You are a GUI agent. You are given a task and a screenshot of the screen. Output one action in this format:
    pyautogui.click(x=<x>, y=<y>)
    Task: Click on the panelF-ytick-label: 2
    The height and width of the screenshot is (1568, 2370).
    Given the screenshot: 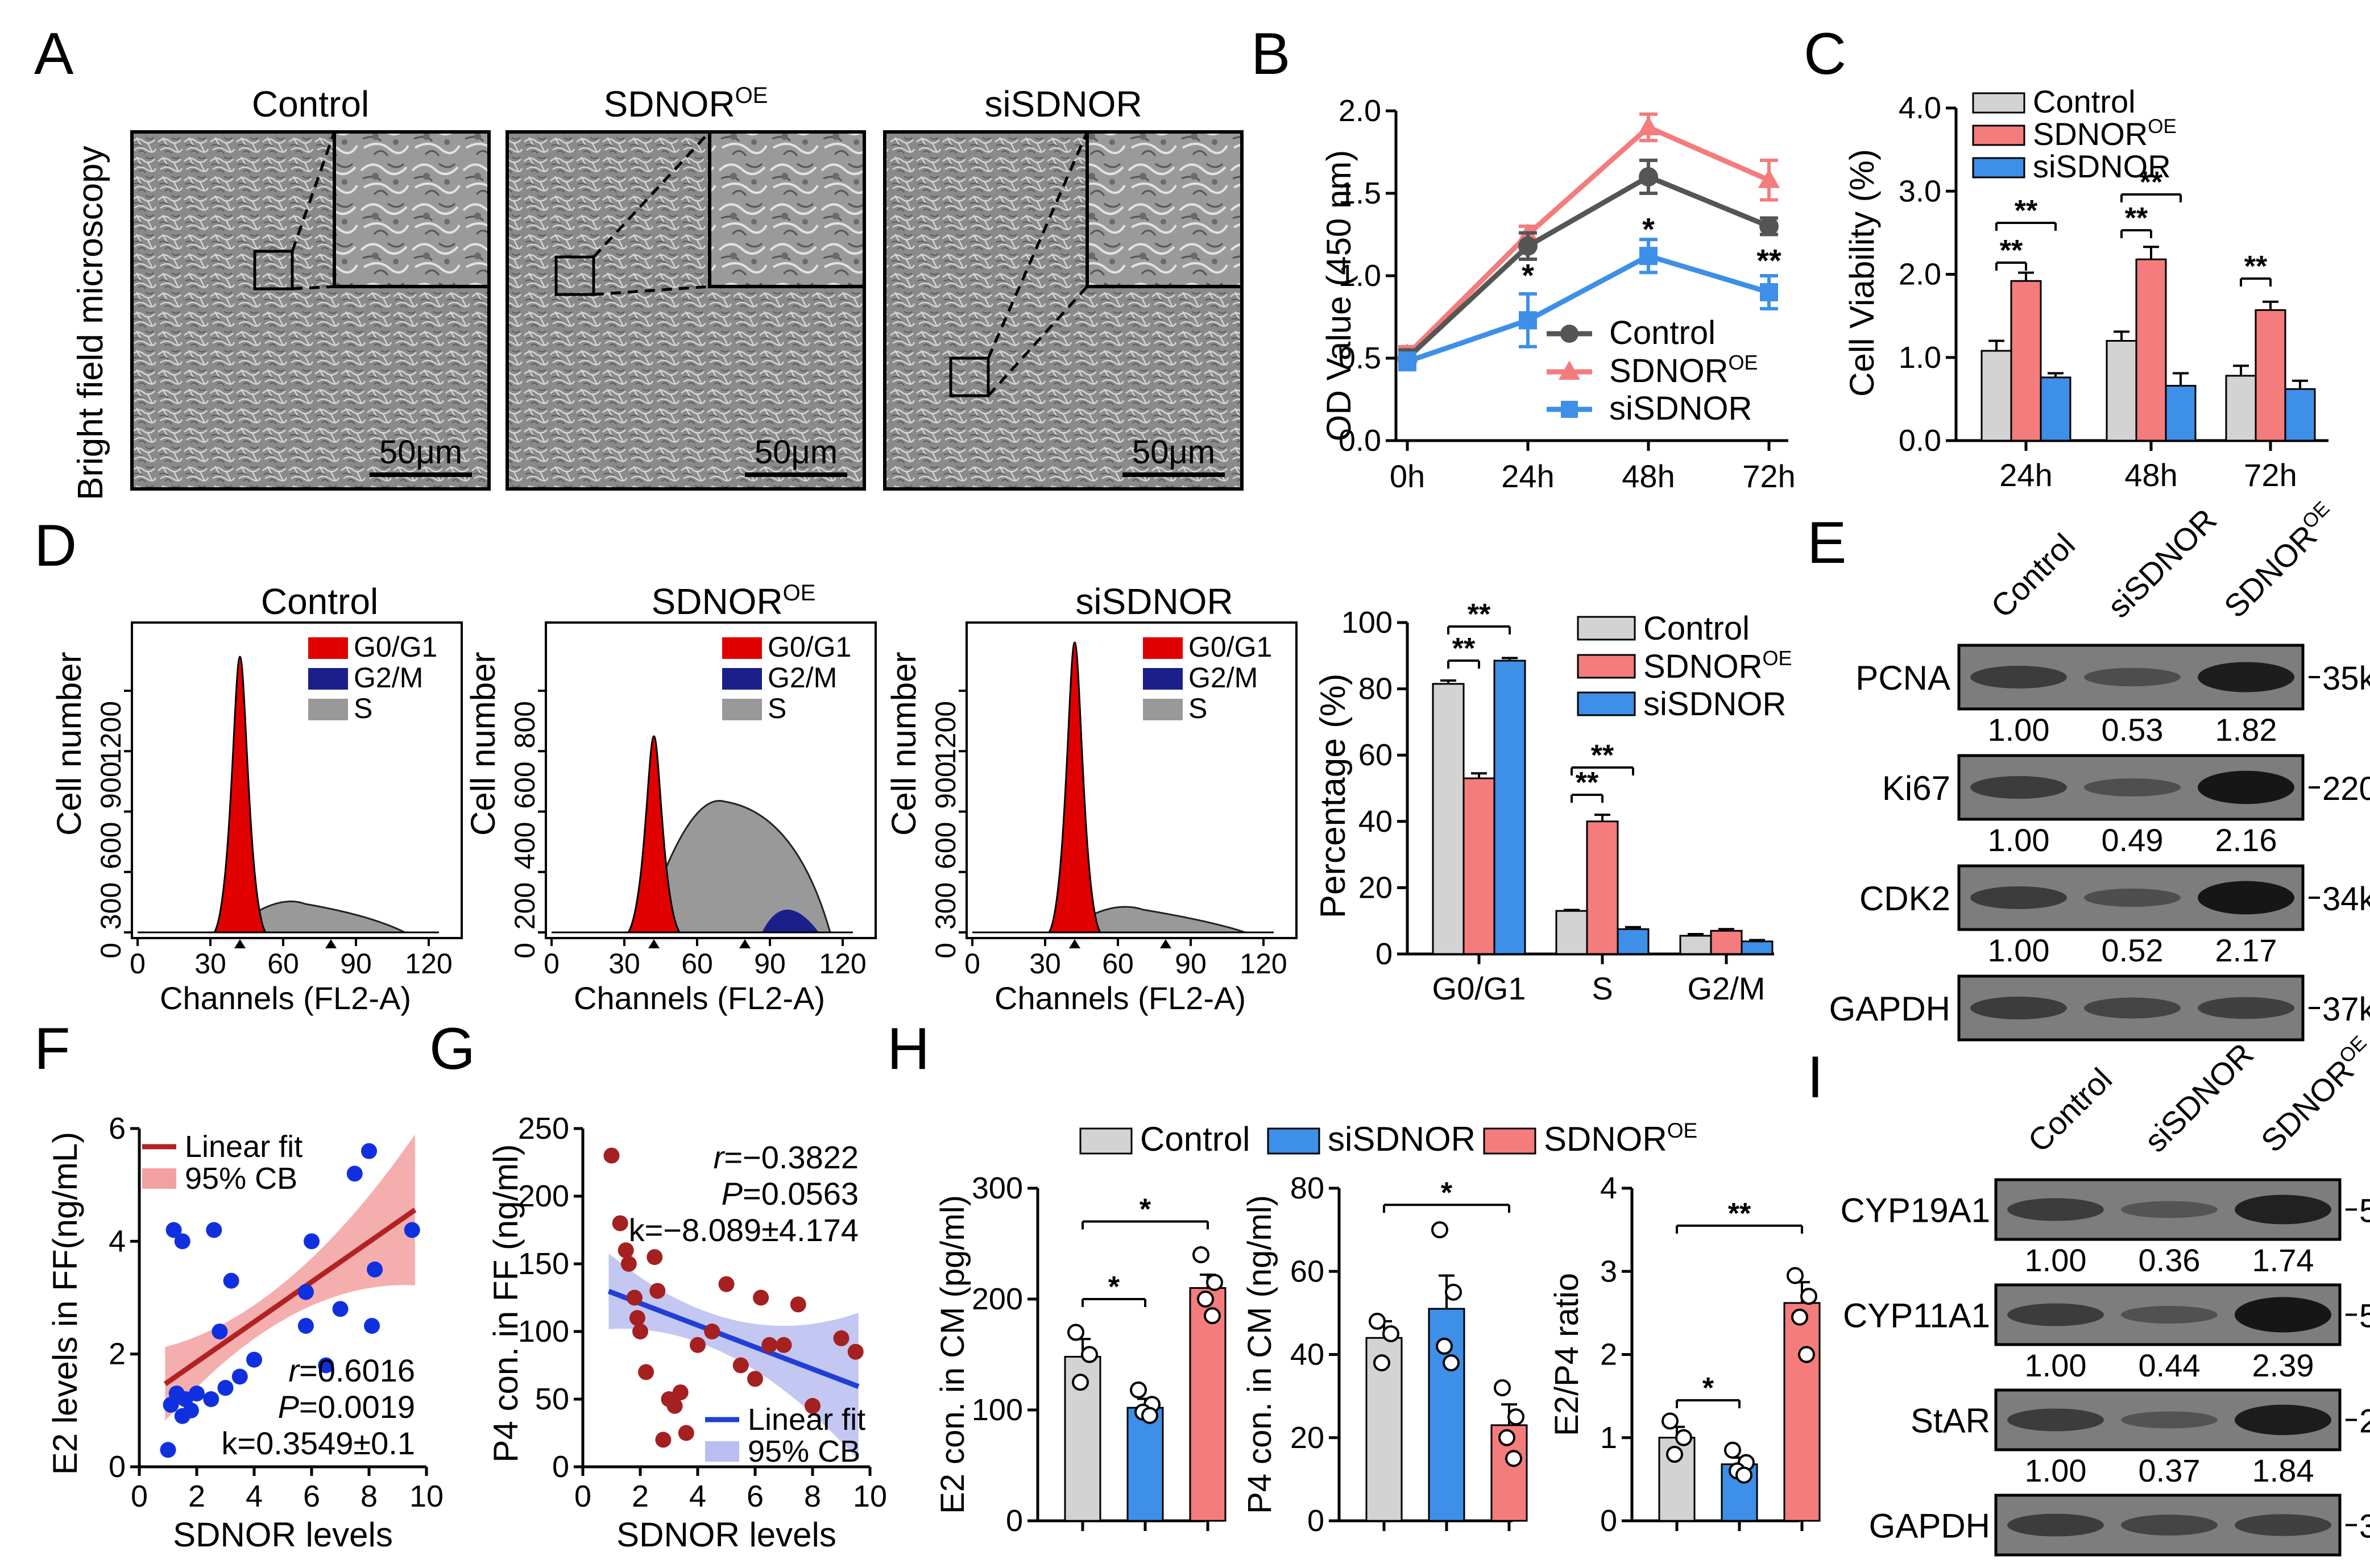 What is the action you would take?
    pyautogui.click(x=117, y=1354)
    